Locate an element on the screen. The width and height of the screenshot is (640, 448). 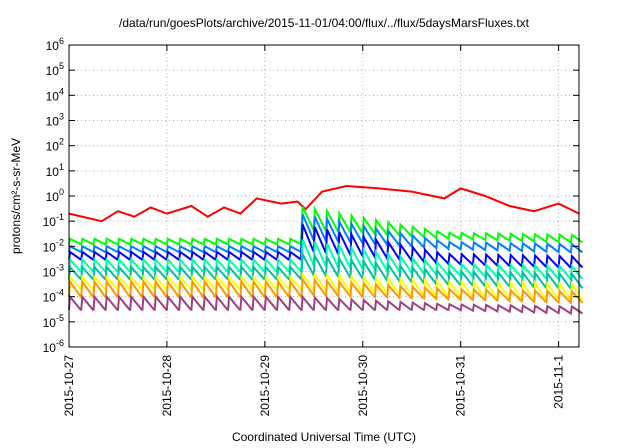
x-axis-label: Coordinated Universal Time (UTC) is located at coordinates (324, 437).